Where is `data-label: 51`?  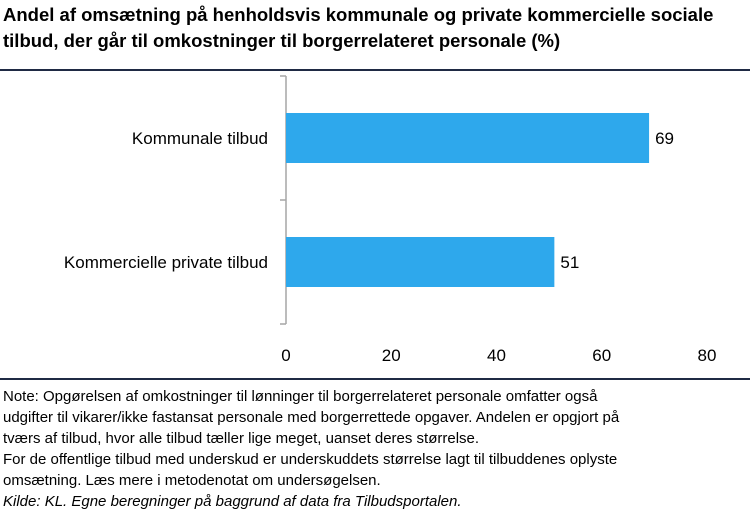 data-label: 51 is located at coordinates (569, 262).